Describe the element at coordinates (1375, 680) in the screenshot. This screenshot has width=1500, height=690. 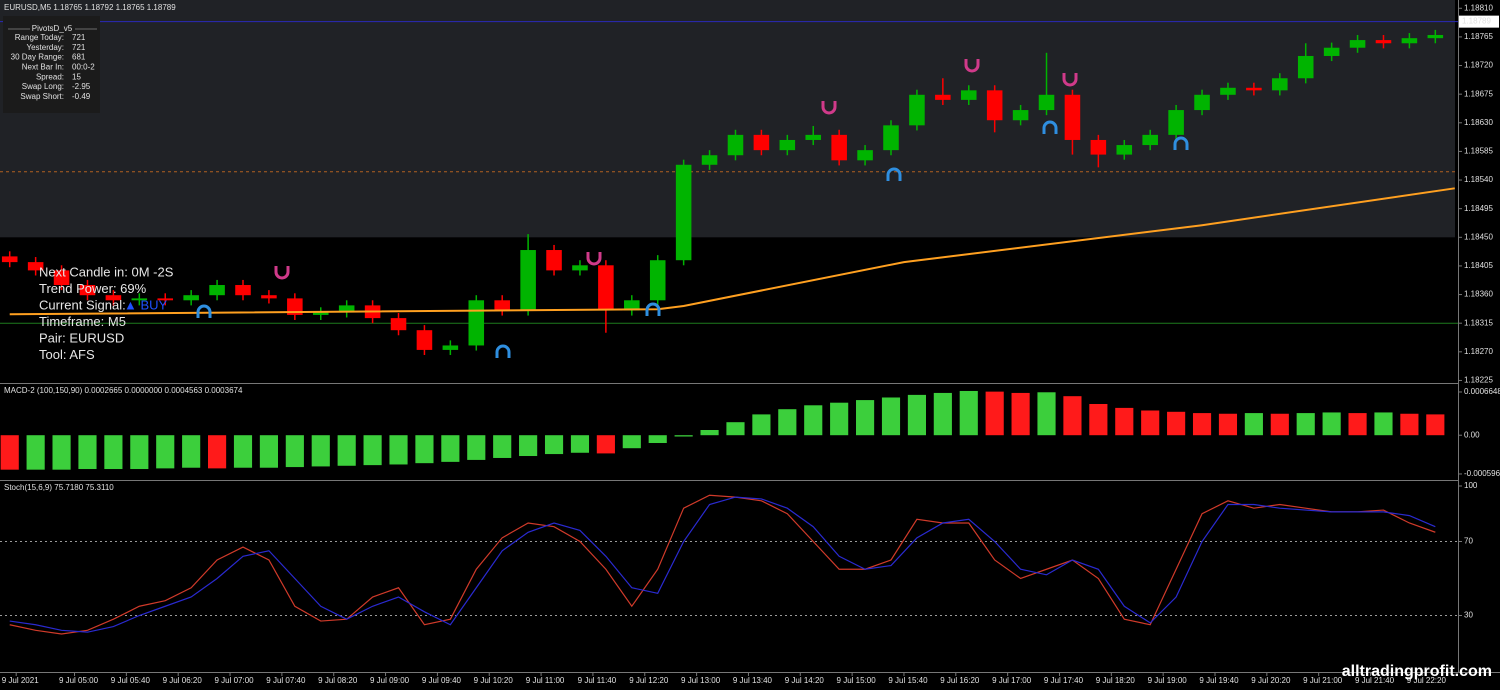
I see `x-tick-label: 9 Jul 21:40` at that location.